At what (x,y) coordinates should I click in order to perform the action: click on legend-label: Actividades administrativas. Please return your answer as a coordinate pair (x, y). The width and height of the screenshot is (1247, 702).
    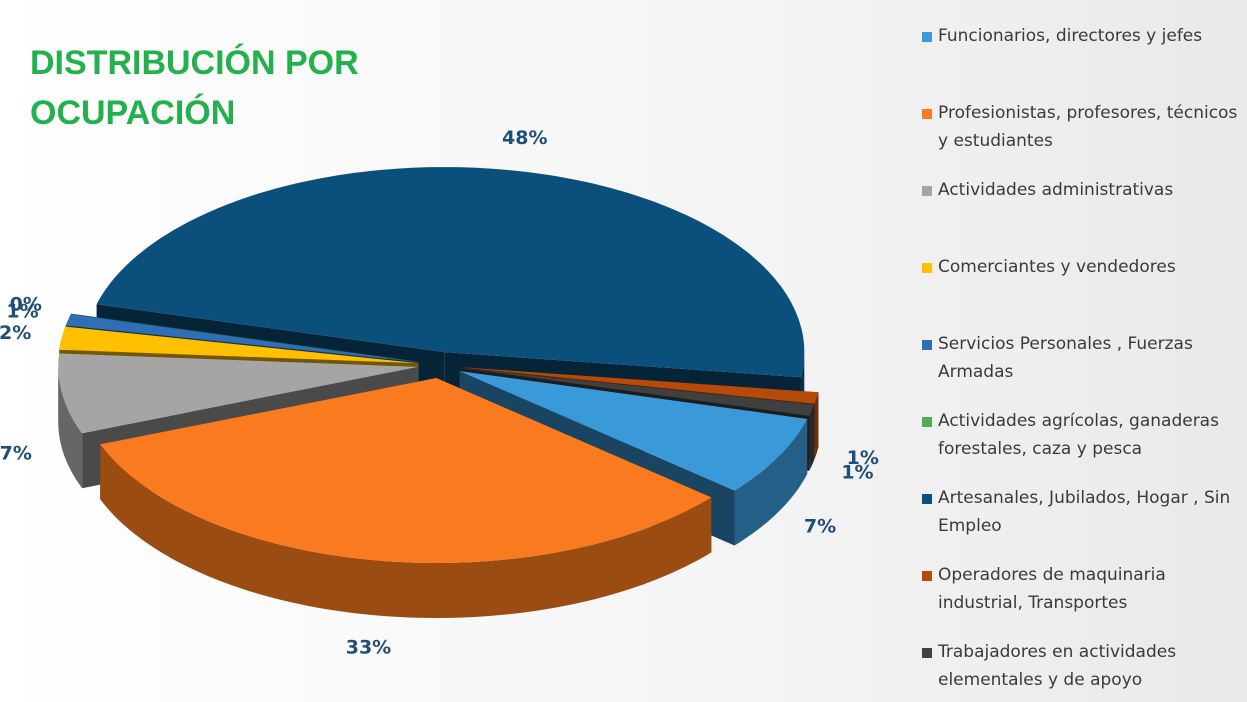
    Looking at the image, I should click on (1056, 190).